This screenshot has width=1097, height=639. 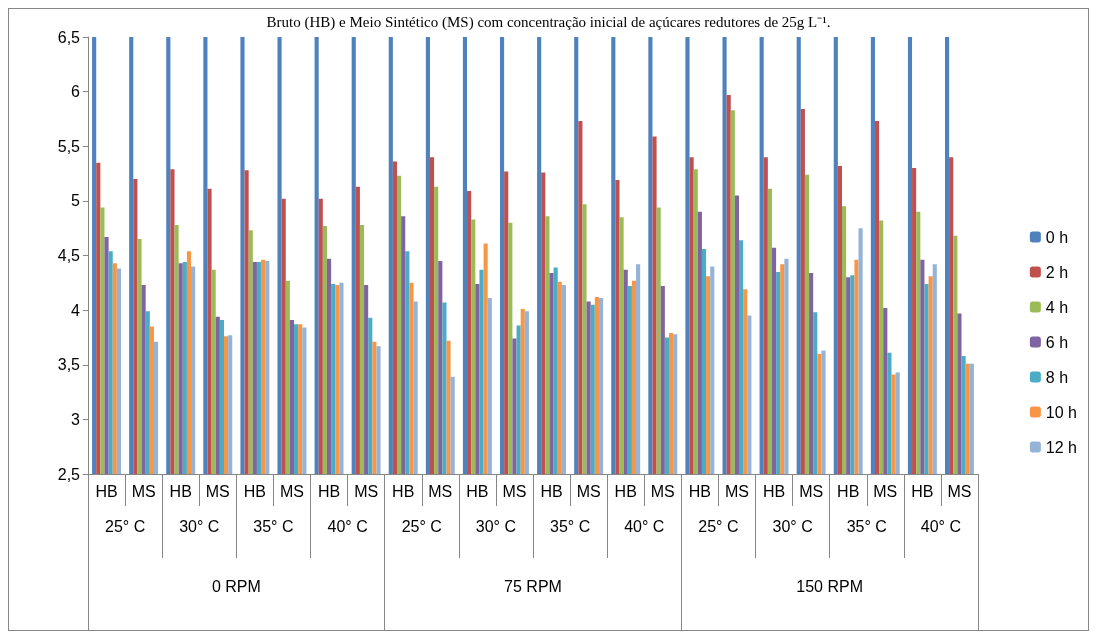 I want to click on legend-label: 2 h, so click(x=1057, y=272).